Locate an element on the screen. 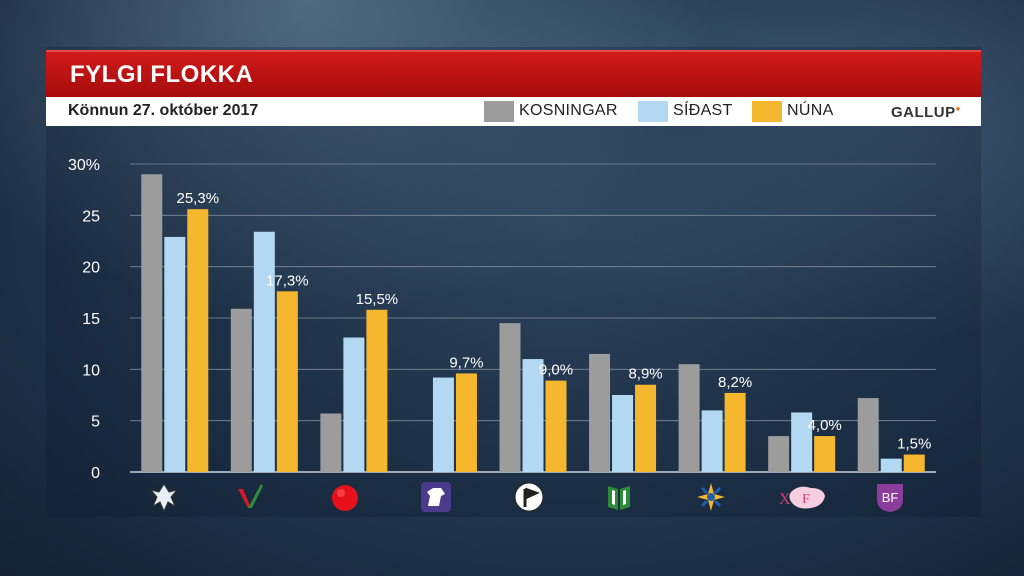  y-tick-label: 25 is located at coordinates (91, 216).